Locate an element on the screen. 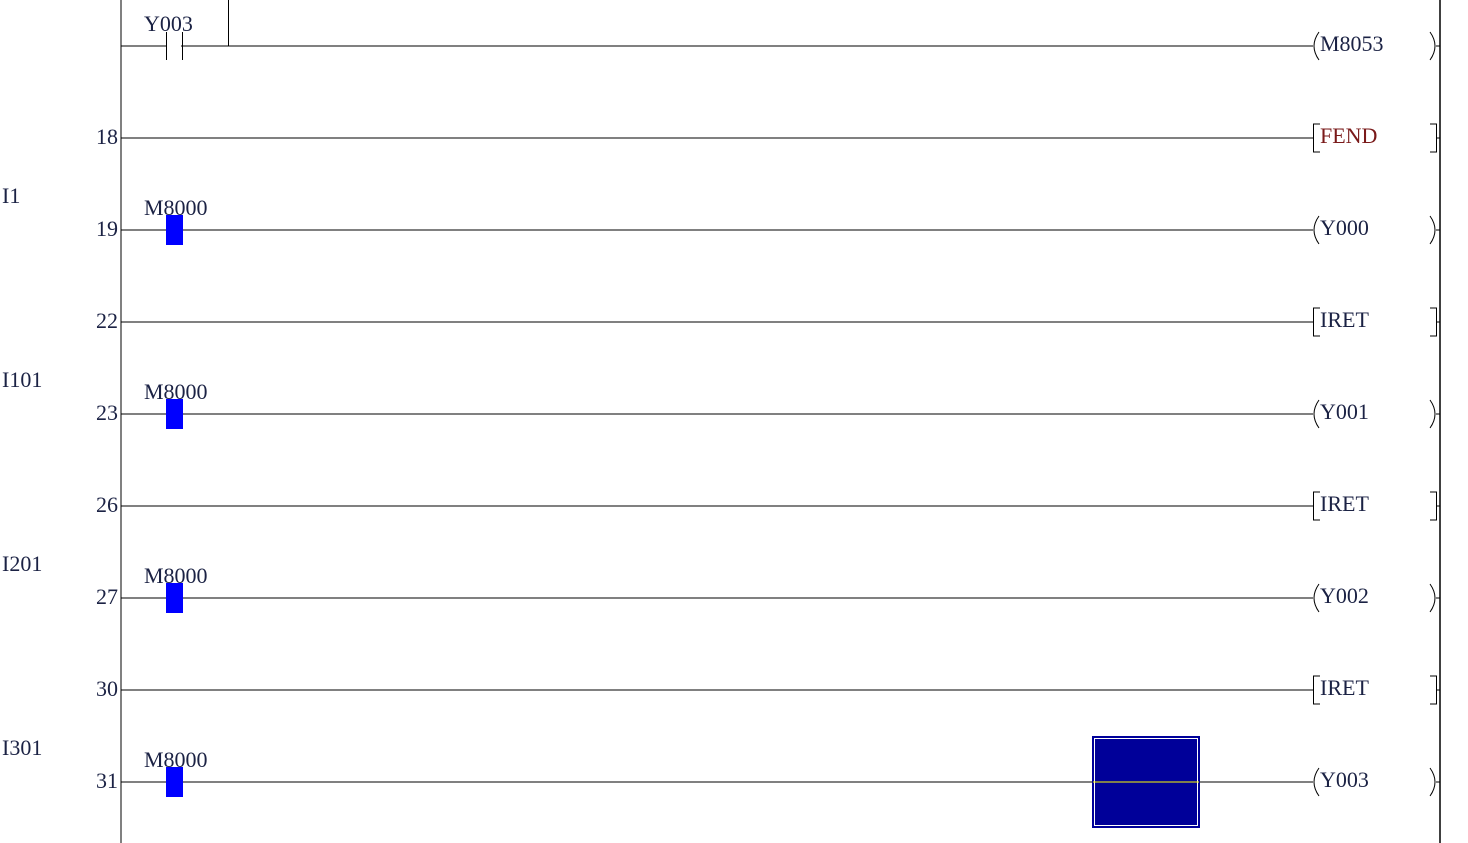 The image size is (1468, 843). step-number: 27 is located at coordinates (107, 596).